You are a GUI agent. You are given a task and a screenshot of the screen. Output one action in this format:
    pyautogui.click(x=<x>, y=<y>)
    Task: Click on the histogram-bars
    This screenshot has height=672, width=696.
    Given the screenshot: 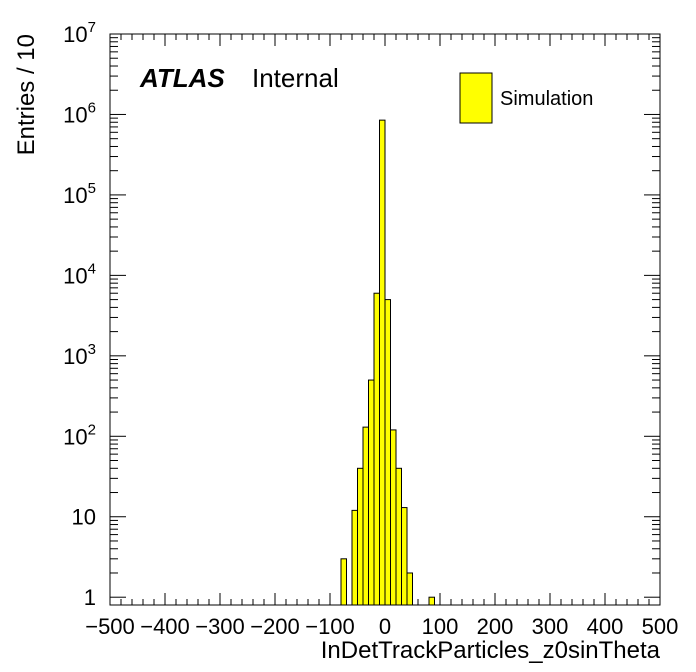 What is the action you would take?
    pyautogui.click(x=387, y=362)
    